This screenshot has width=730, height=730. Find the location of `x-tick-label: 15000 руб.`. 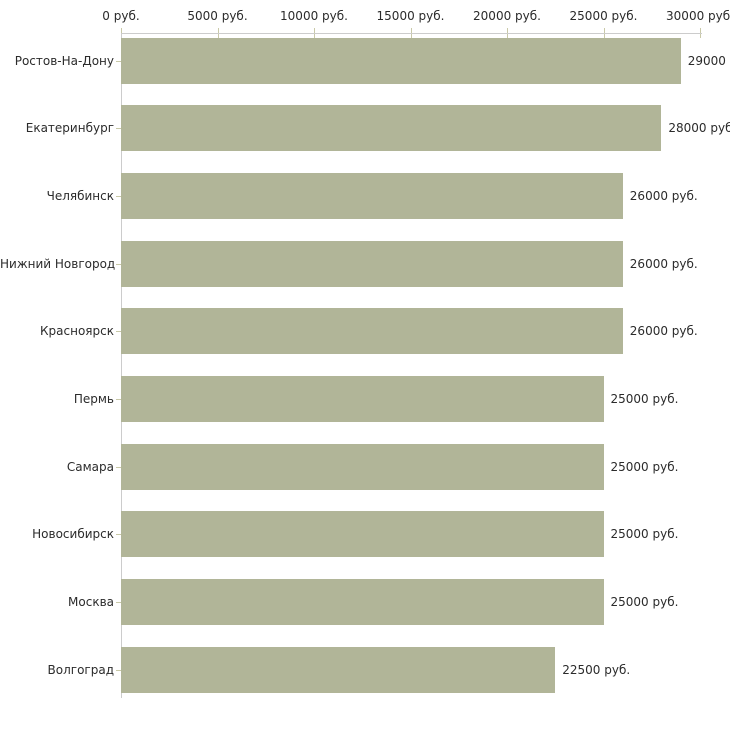

x-tick-label: 15000 руб. is located at coordinates (410, 16).